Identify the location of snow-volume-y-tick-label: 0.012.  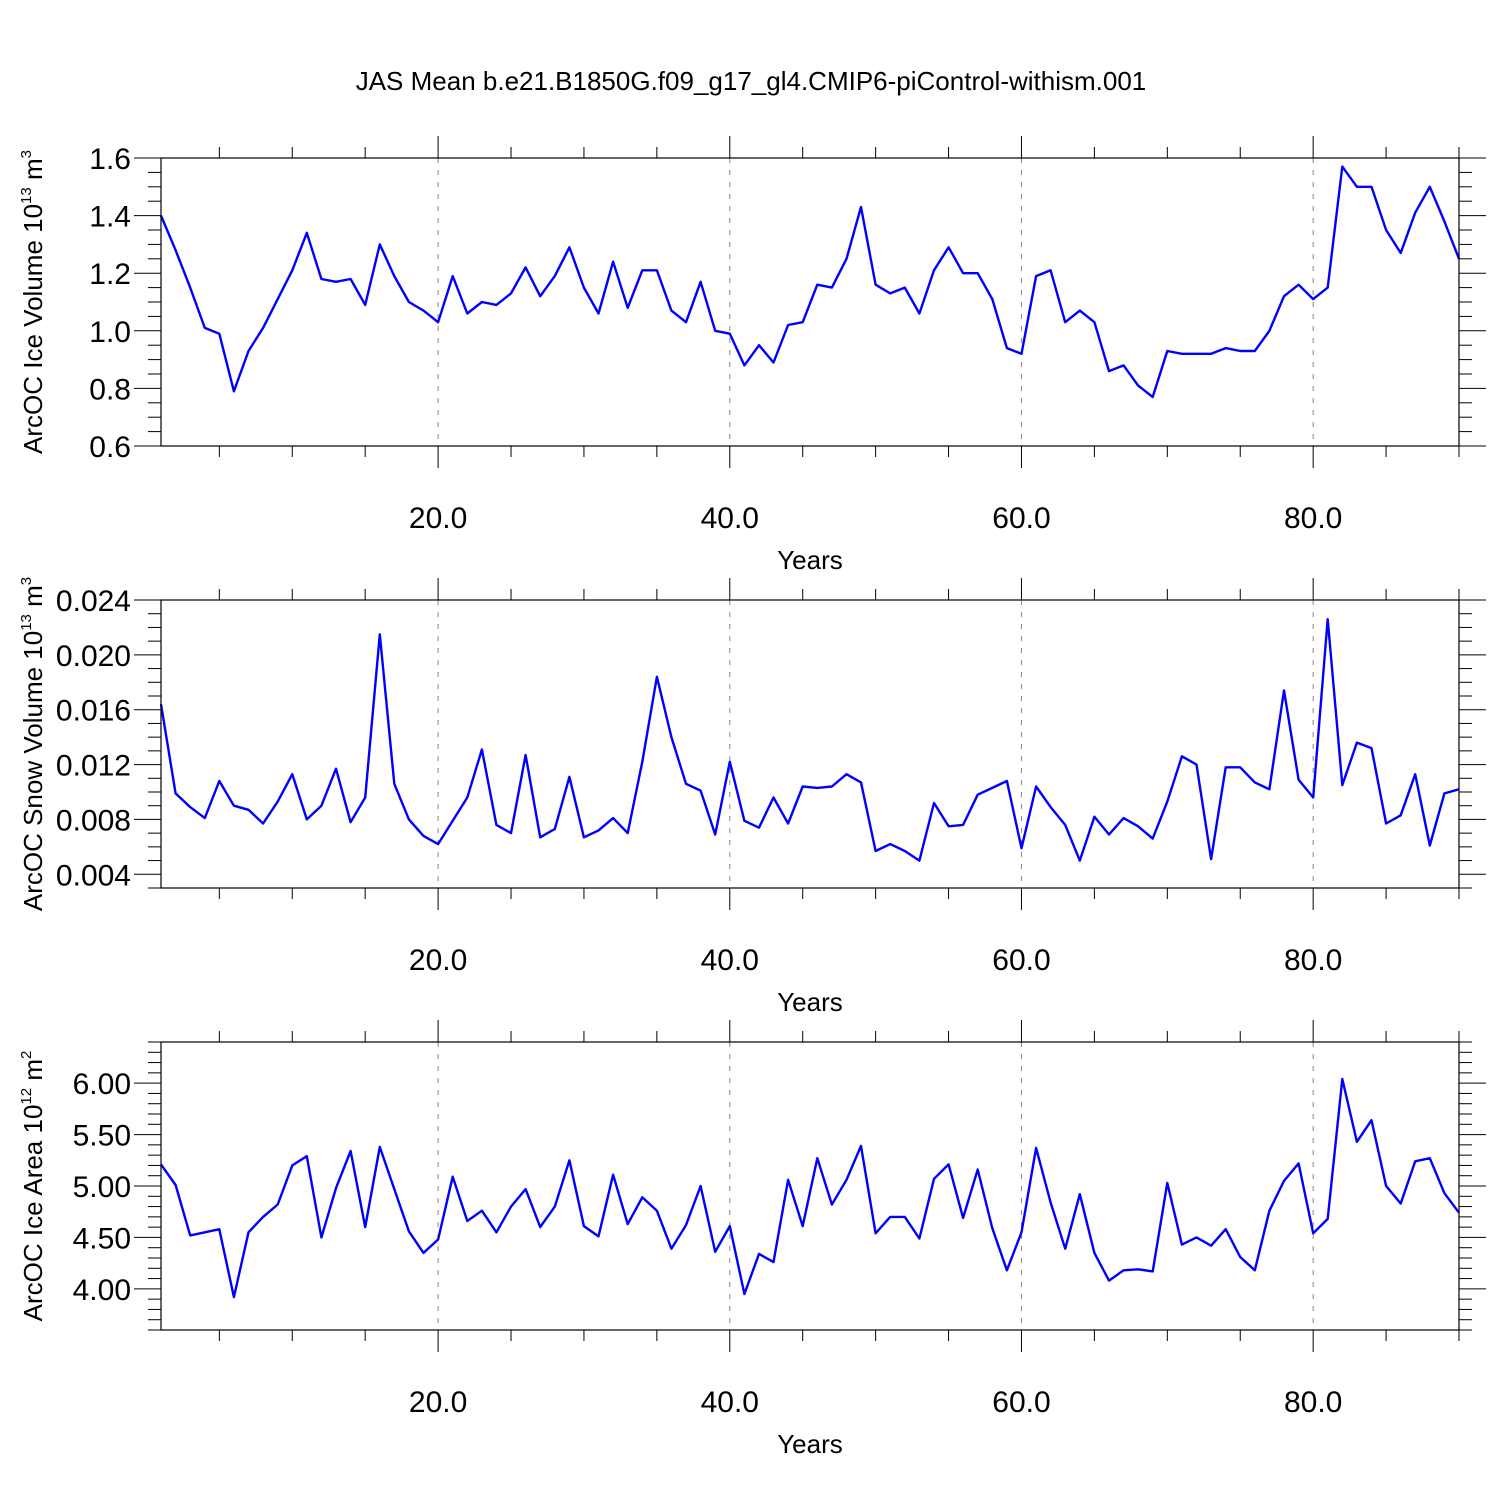
(93, 766).